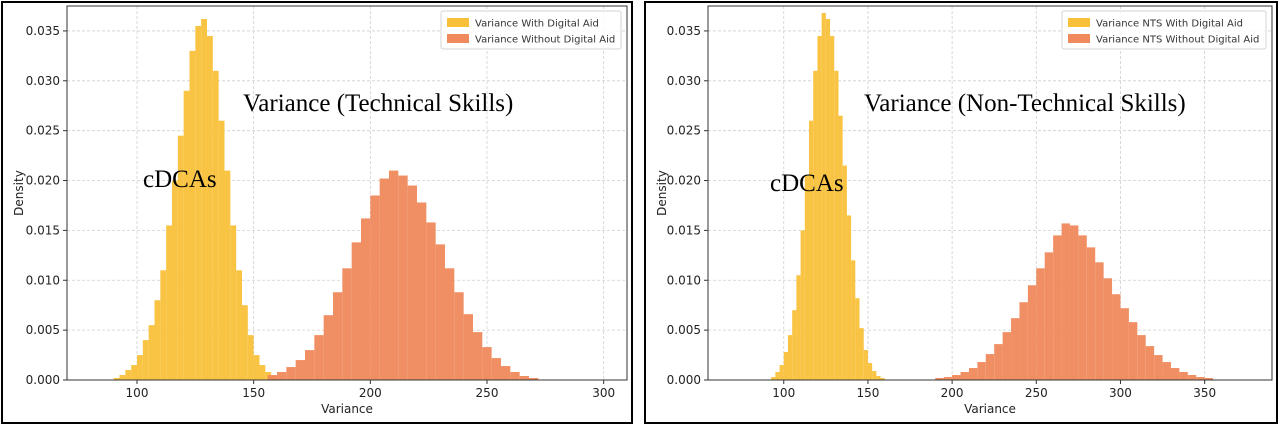 This screenshot has height=426, width=1280. Describe the element at coordinates (19, 193) in the screenshot. I see `y-axis-label: Density` at that location.